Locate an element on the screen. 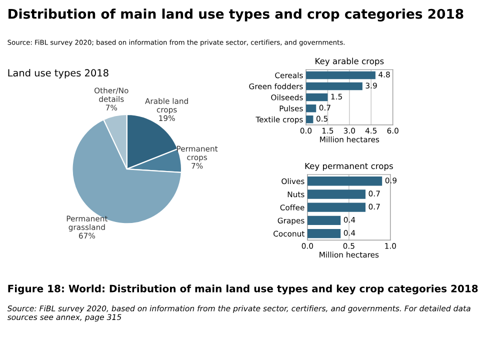 The image size is (488, 345). chart-title: Distribution of main land use types and crop categories 2018 is located at coordinates (236, 15).